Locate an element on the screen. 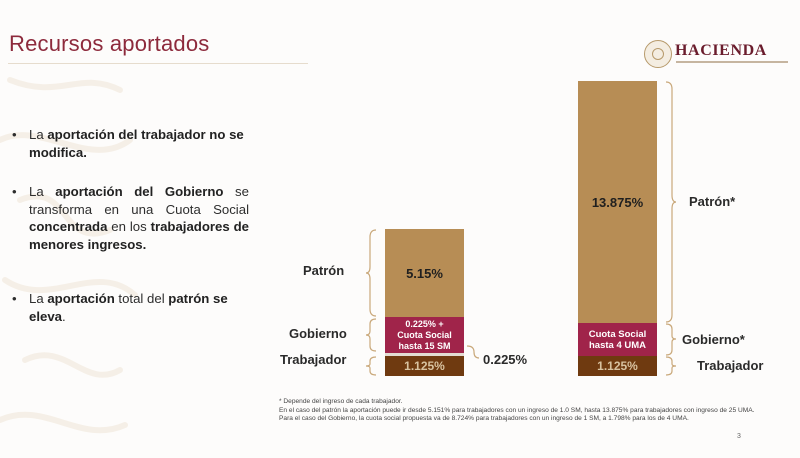  bar-left-gobierno-value: 0.225% + Cuota Social hasta 15 SM is located at coordinates (424, 334).